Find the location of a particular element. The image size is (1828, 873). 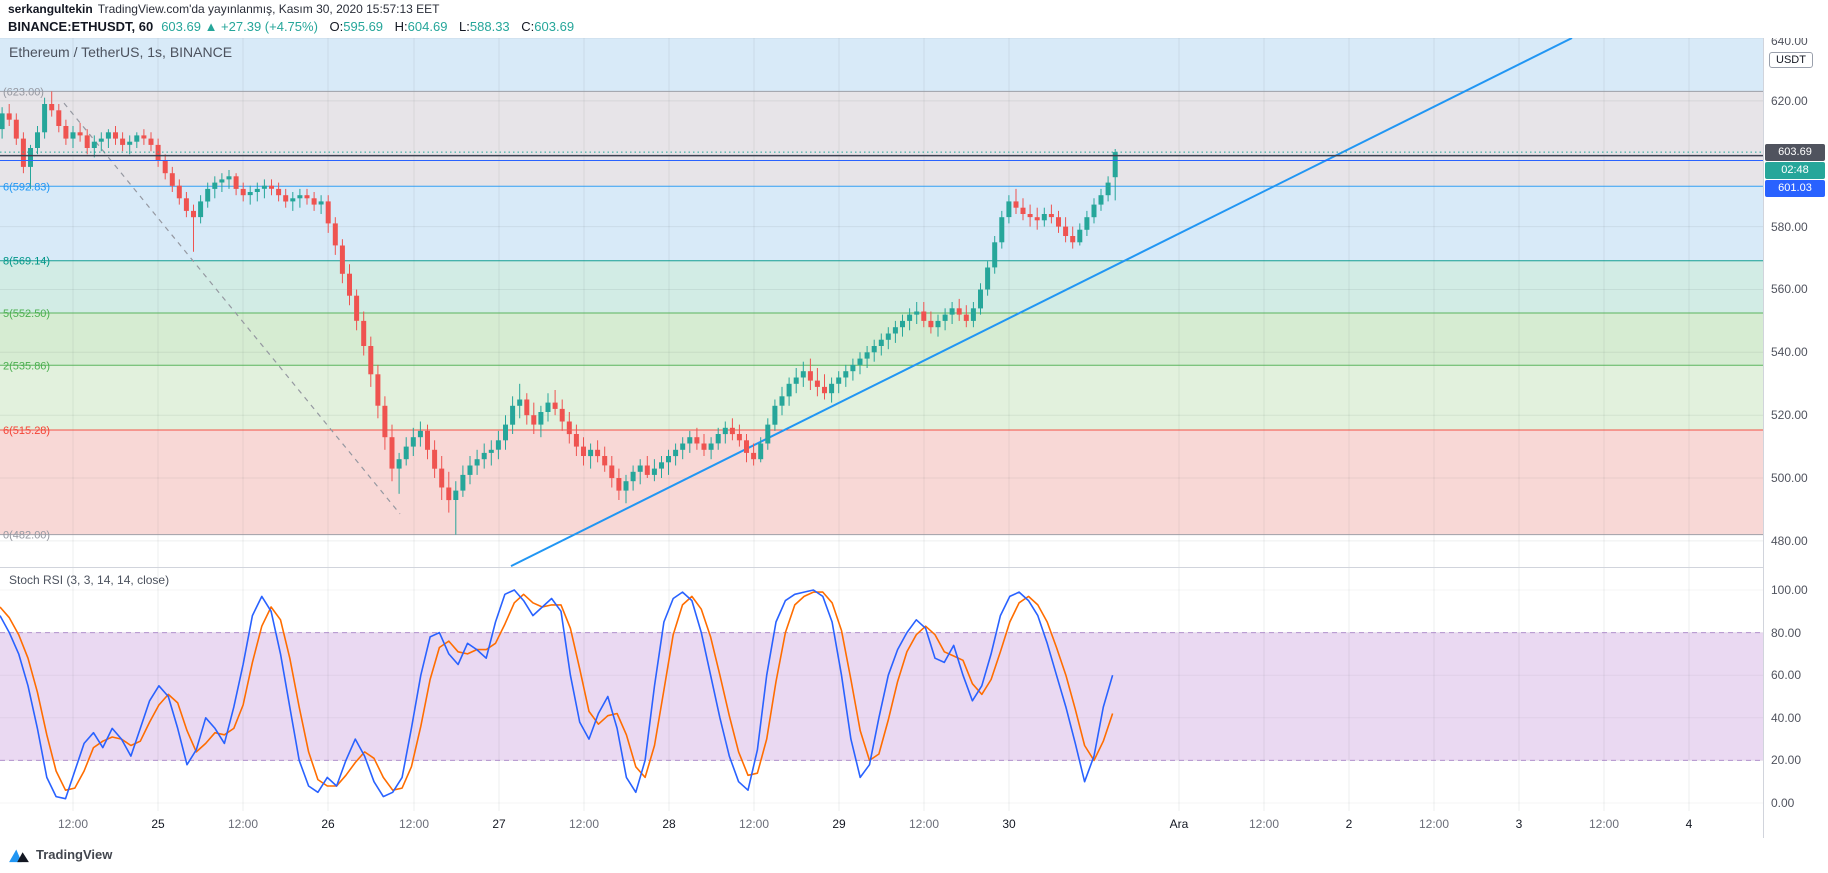

last-price: 603.69 is located at coordinates (181, 26).